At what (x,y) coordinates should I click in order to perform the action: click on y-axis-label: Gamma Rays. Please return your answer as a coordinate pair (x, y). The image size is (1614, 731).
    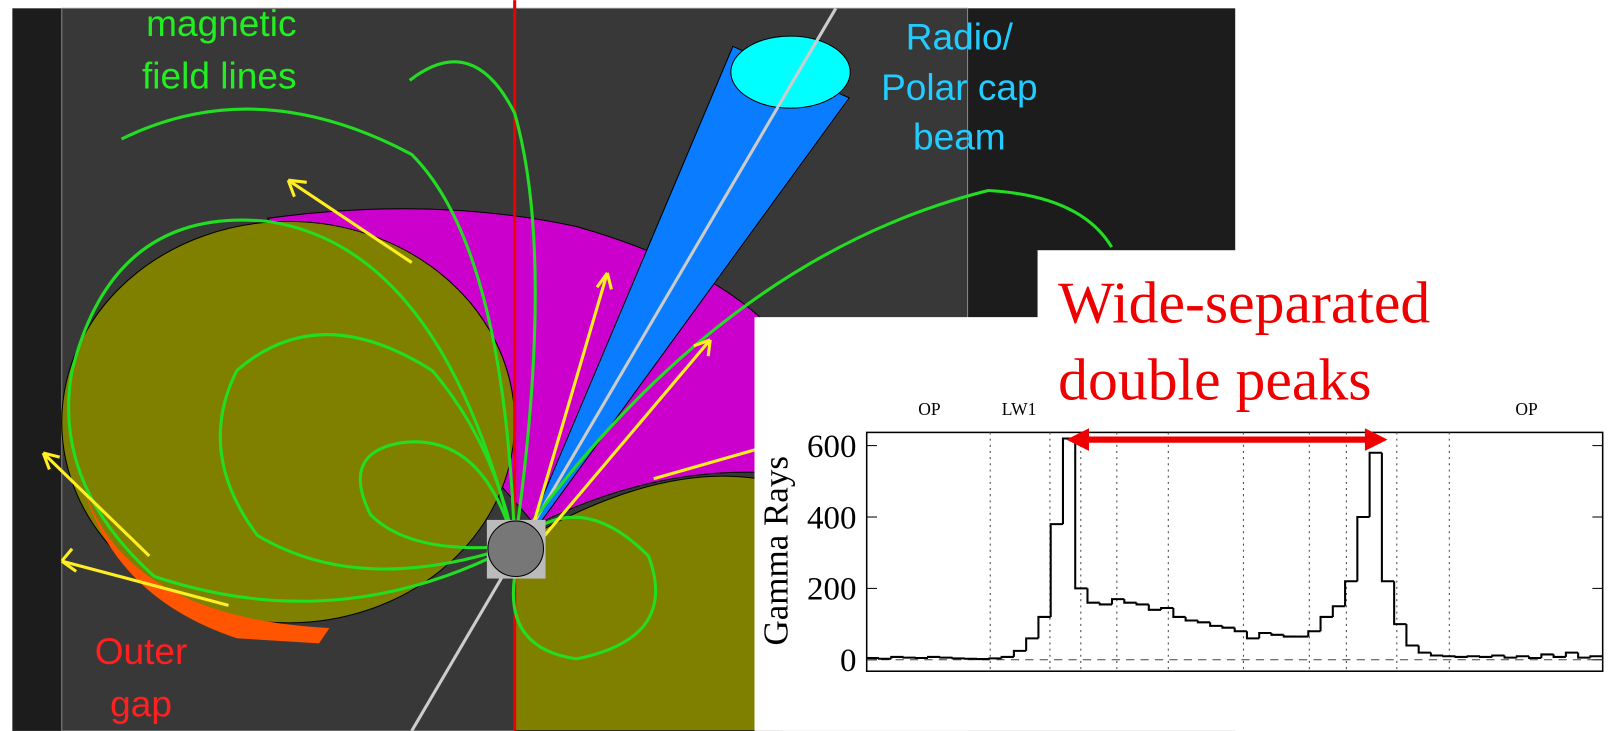
    Looking at the image, I should click on (775, 550).